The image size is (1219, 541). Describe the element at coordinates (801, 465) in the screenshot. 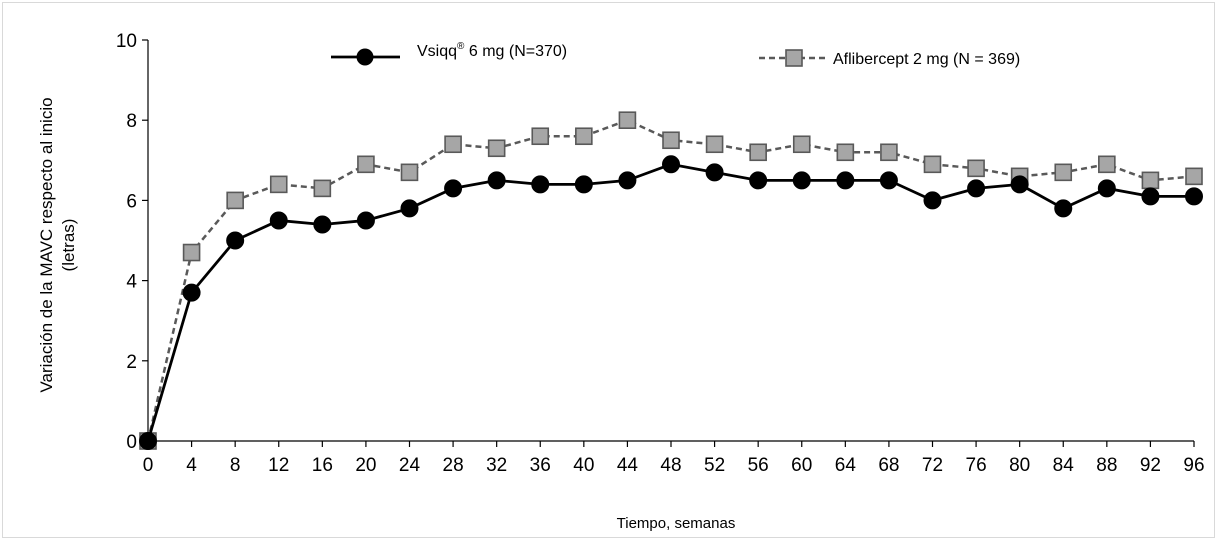

I see `x-tick-label: 60` at that location.